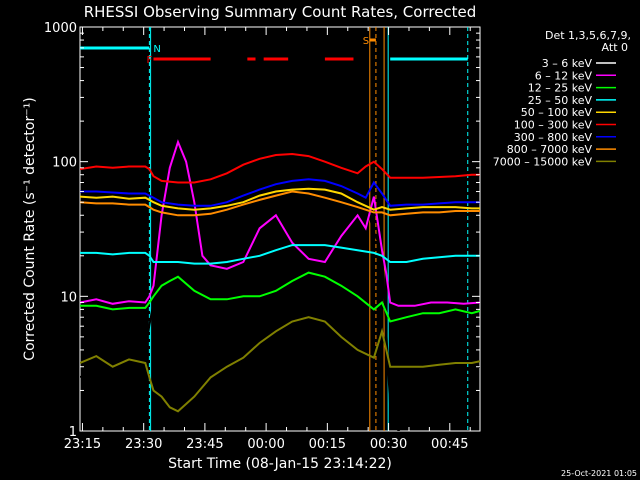 This screenshot has width=640, height=480. Describe the element at coordinates (550, 149) in the screenshot. I see `legend-entry-label: 800 – 7000 keV` at that location.